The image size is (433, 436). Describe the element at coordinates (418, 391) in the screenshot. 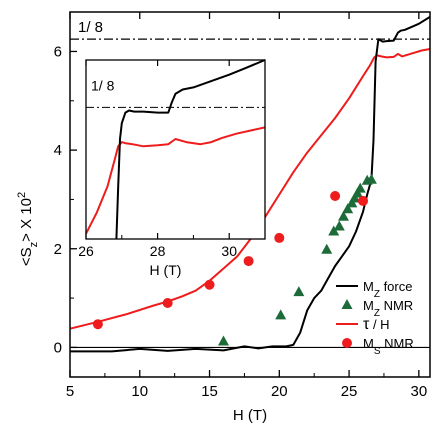

I see `x-tick-label: 30` at that location.